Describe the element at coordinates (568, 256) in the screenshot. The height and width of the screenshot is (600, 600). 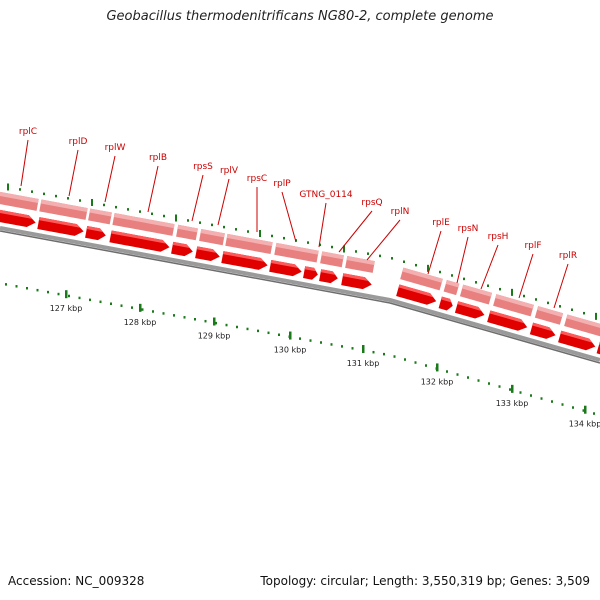
I see `gene-label: rplR` at that location.